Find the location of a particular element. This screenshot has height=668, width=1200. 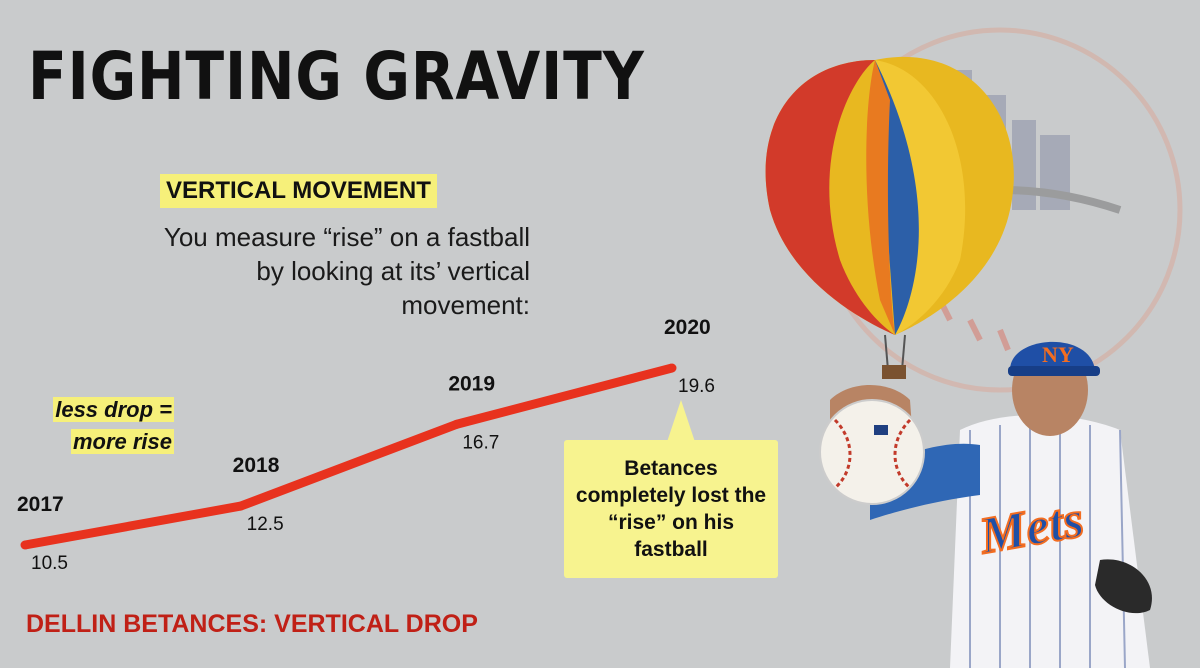

section-label: VERTICAL MOVEMENT is located at coordinates (298, 191).